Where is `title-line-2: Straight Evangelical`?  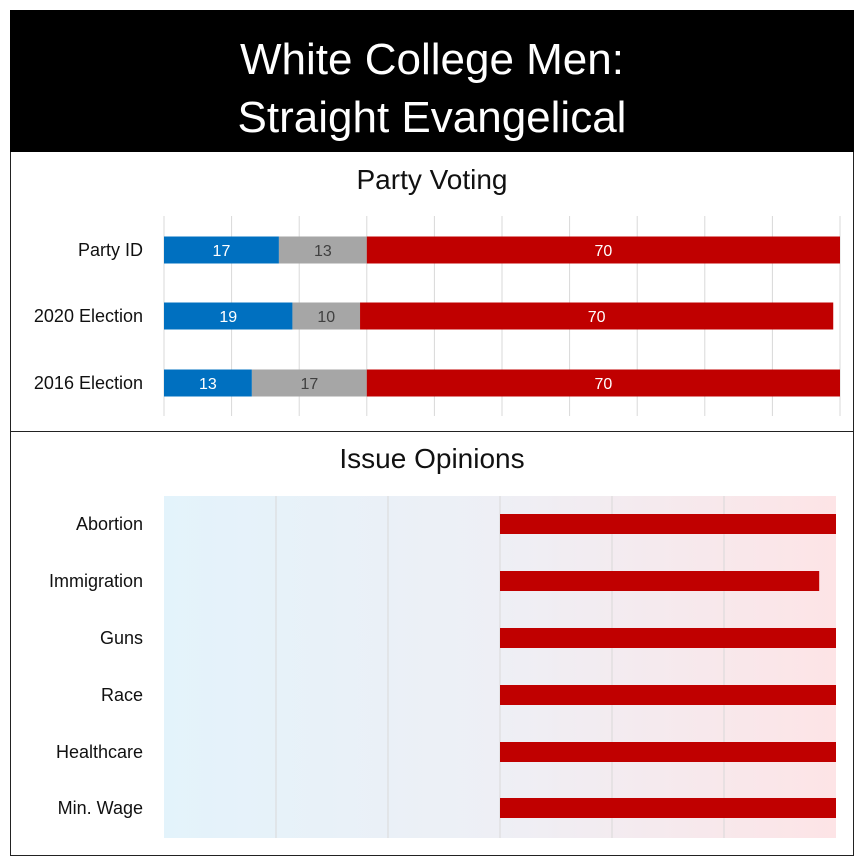 title-line-2: Straight Evangelical is located at coordinates (432, 117).